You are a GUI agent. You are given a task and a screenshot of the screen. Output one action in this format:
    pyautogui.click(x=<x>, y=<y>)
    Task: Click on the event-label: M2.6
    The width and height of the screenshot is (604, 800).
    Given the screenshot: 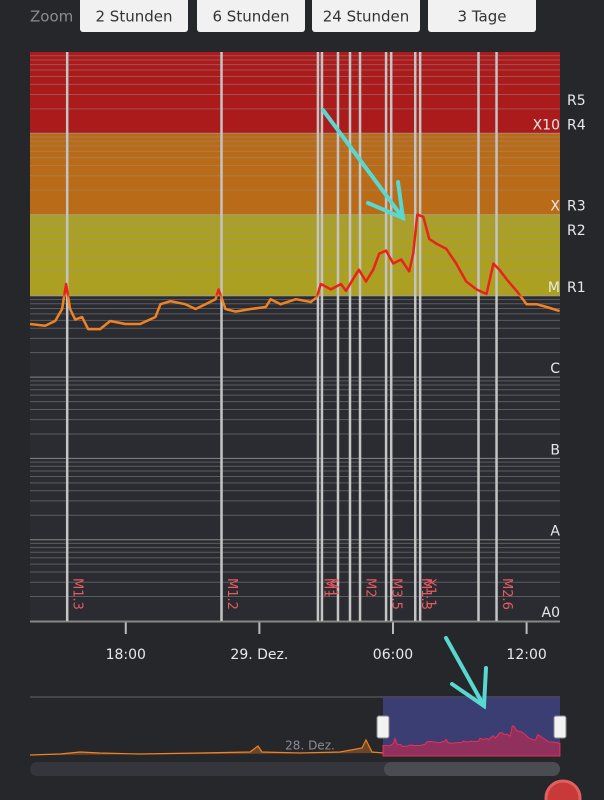 What is the action you would take?
    pyautogui.click(x=506, y=594)
    